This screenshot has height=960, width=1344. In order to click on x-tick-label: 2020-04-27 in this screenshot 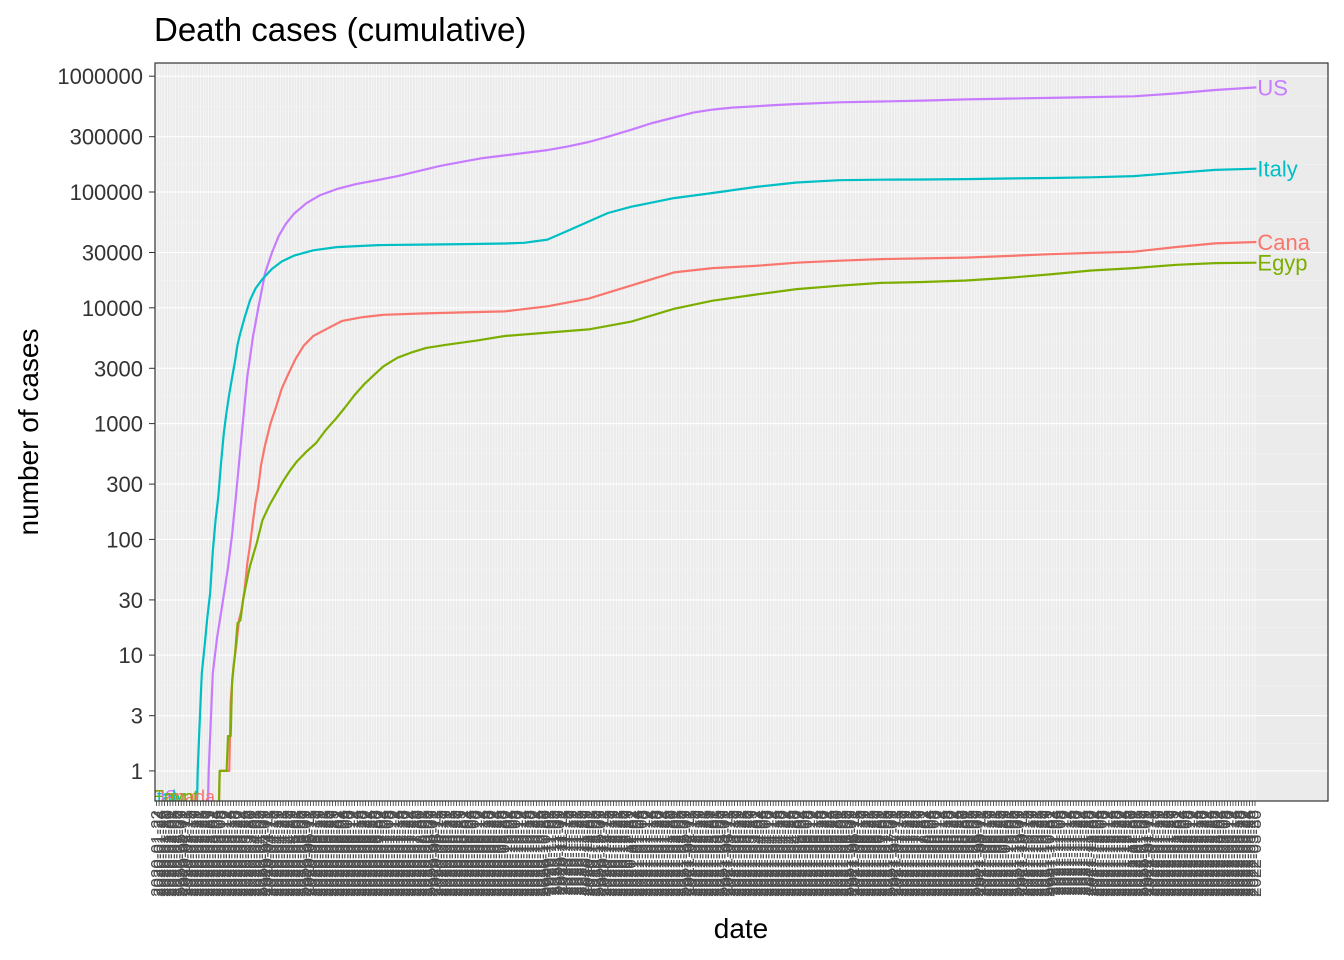, I will do `click(289, 853)`.